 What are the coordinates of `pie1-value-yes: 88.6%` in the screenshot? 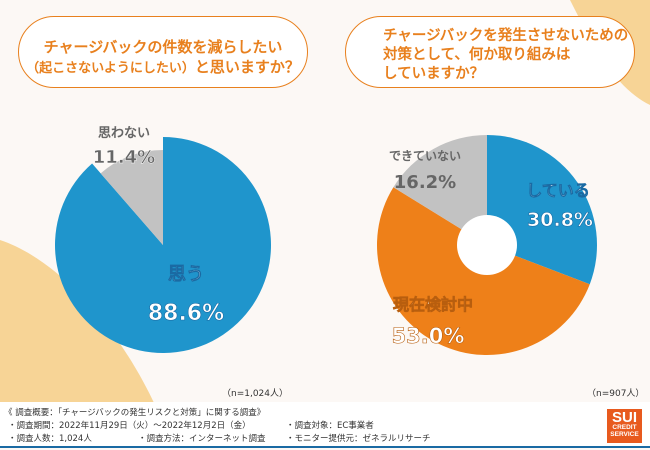 It's located at (186, 313).